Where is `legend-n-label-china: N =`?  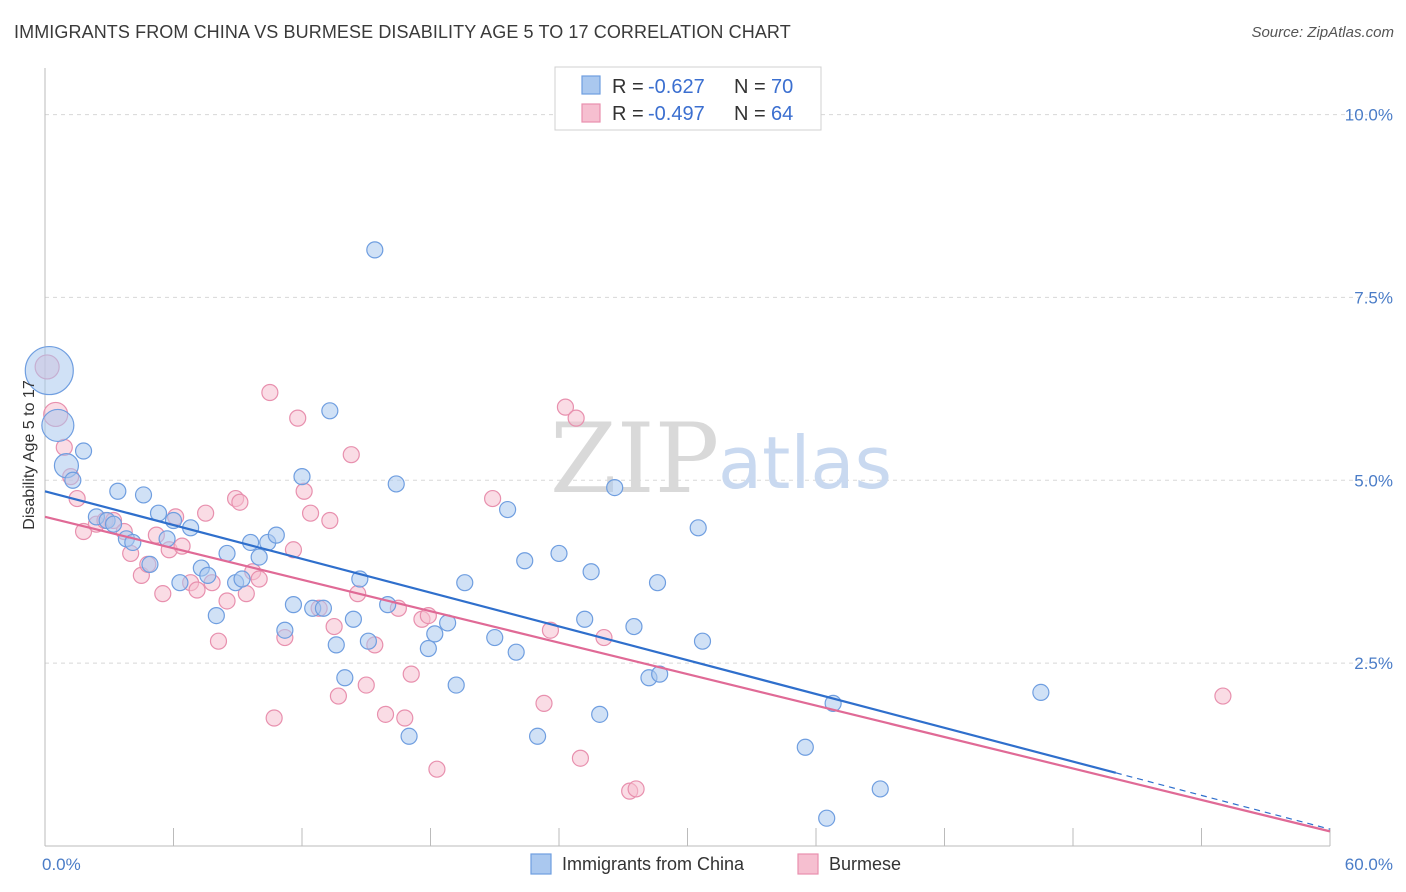 legend-n-label-china: N = is located at coordinates (750, 87).